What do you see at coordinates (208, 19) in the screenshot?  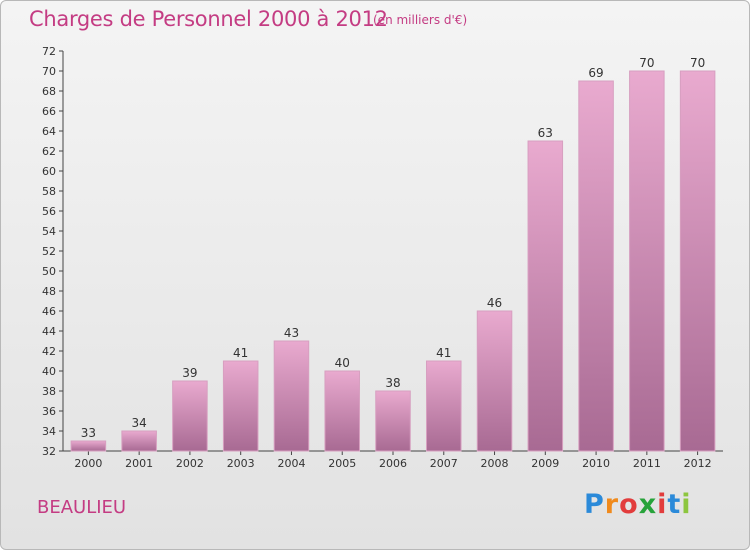 I see `chart-title: Charges de Personnel 2000 à 2012` at bounding box center [208, 19].